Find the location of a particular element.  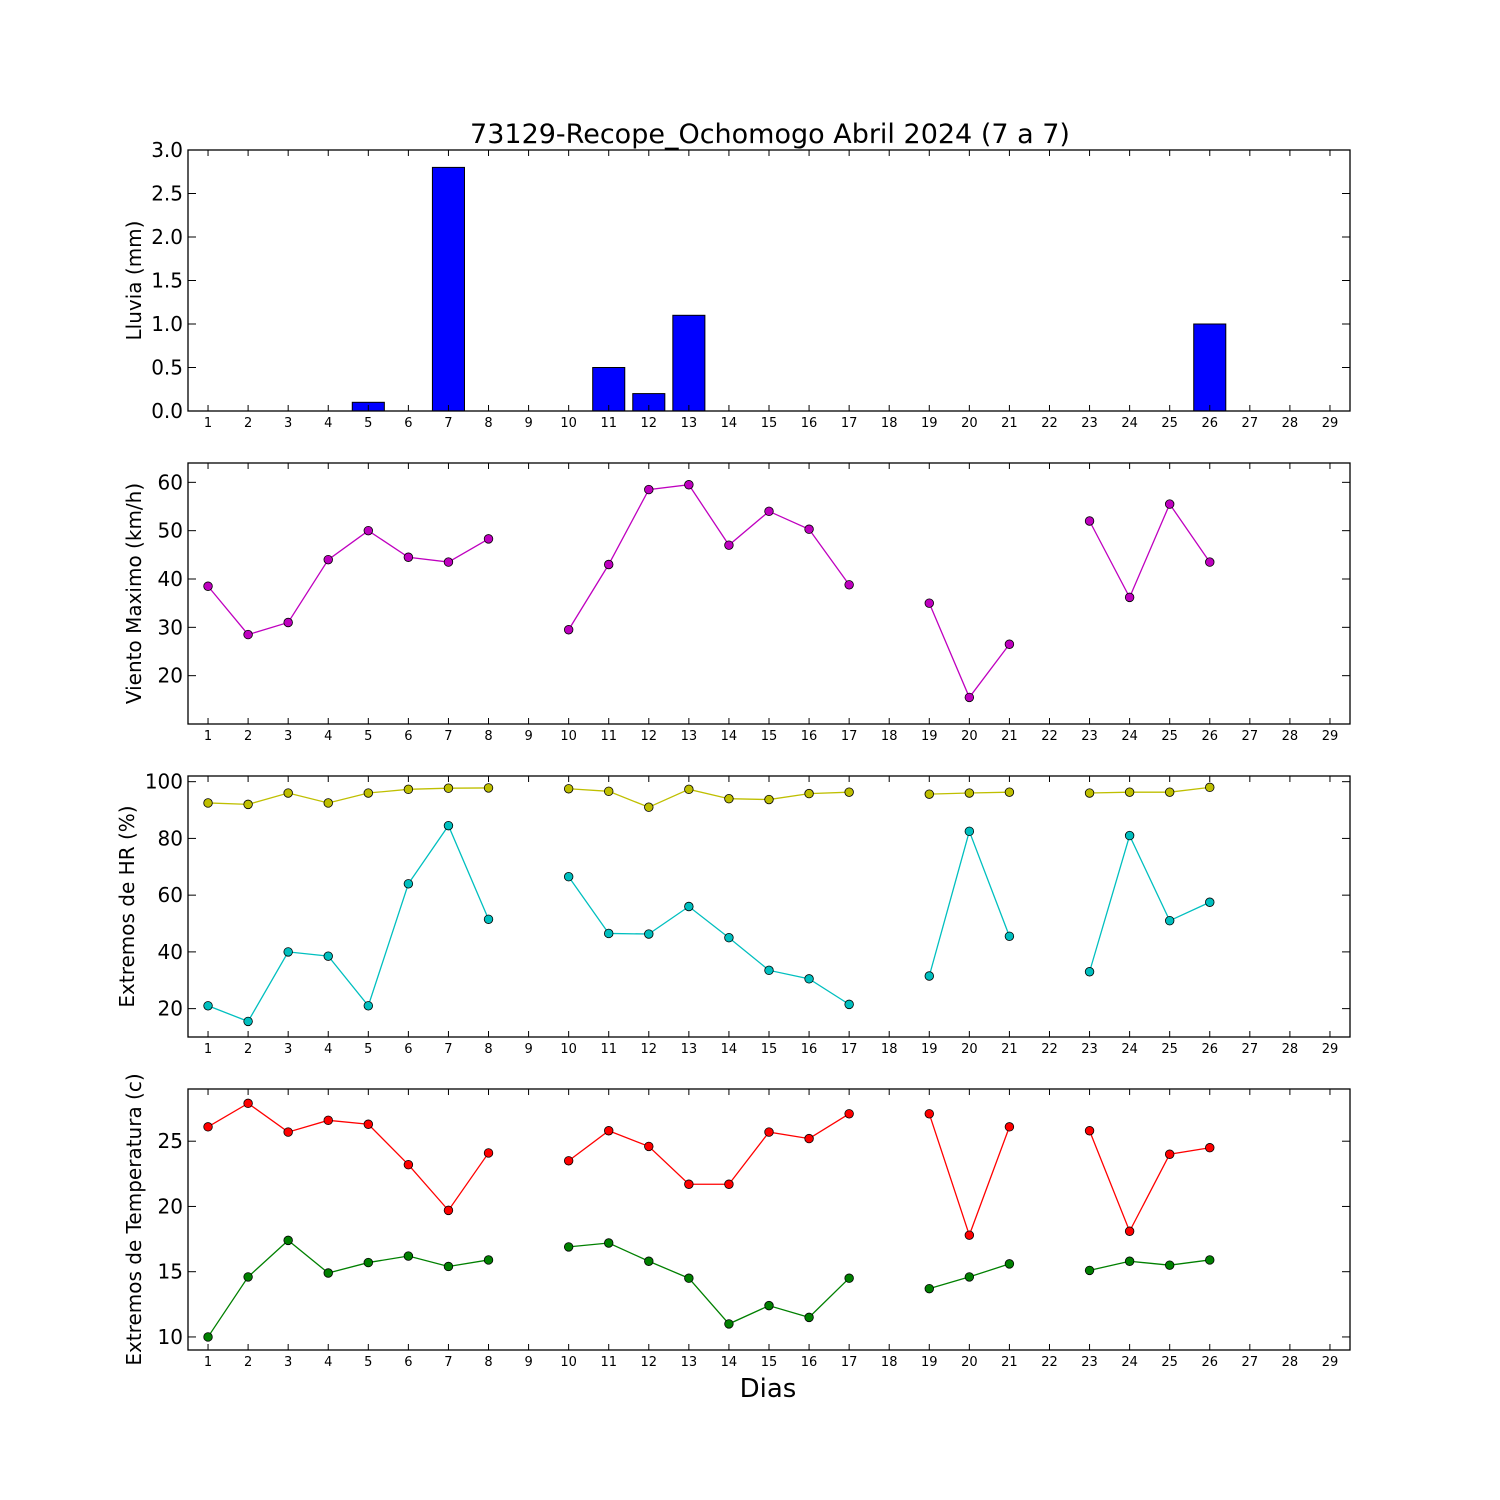

x-tick-label: 10 is located at coordinates (568, 1049).